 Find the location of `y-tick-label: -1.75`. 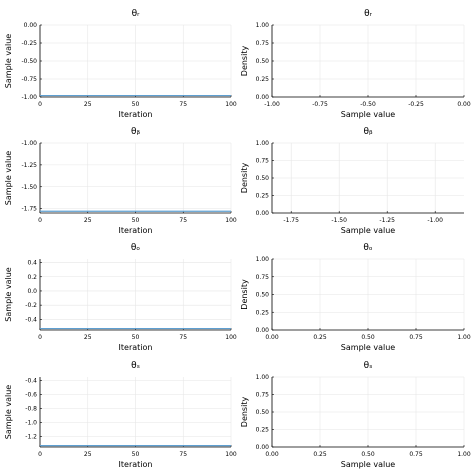

y-tick-label: -1.75 is located at coordinates (29, 209).